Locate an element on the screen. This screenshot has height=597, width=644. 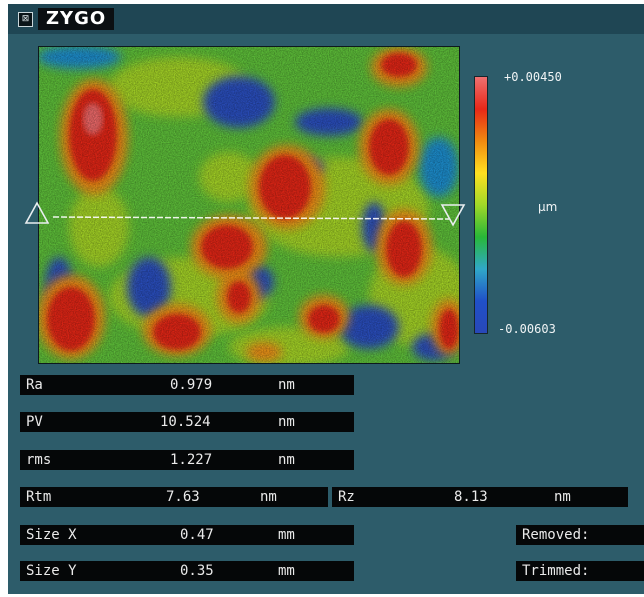
trimmed-label: Trimmed: is located at coordinates (556, 571).